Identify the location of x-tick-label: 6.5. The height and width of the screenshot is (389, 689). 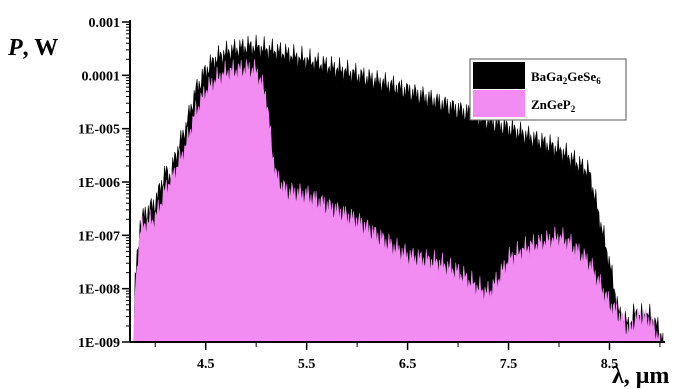
(408, 364).